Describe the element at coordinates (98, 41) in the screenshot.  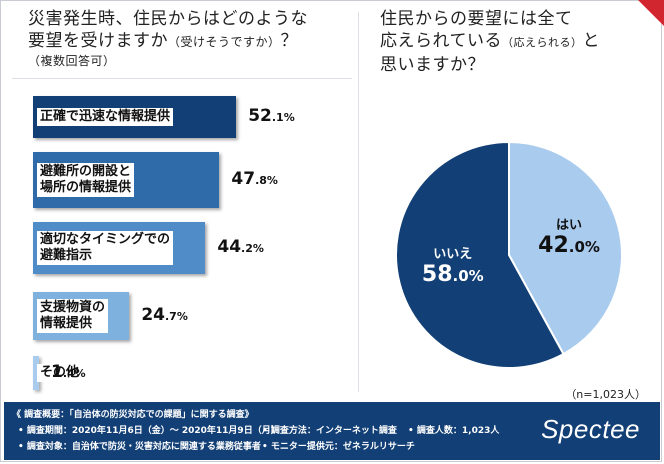
I see `left-question-line2: 要望を受けますか` at that location.